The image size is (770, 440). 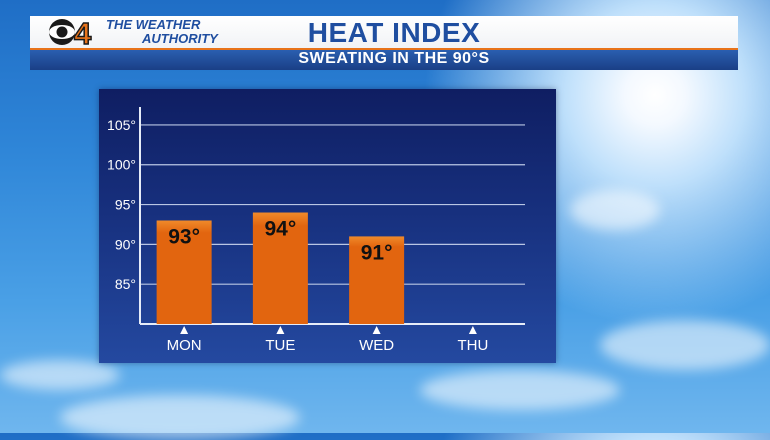 What do you see at coordinates (121, 125) in the screenshot?
I see `y-tick-label: 105°` at bounding box center [121, 125].